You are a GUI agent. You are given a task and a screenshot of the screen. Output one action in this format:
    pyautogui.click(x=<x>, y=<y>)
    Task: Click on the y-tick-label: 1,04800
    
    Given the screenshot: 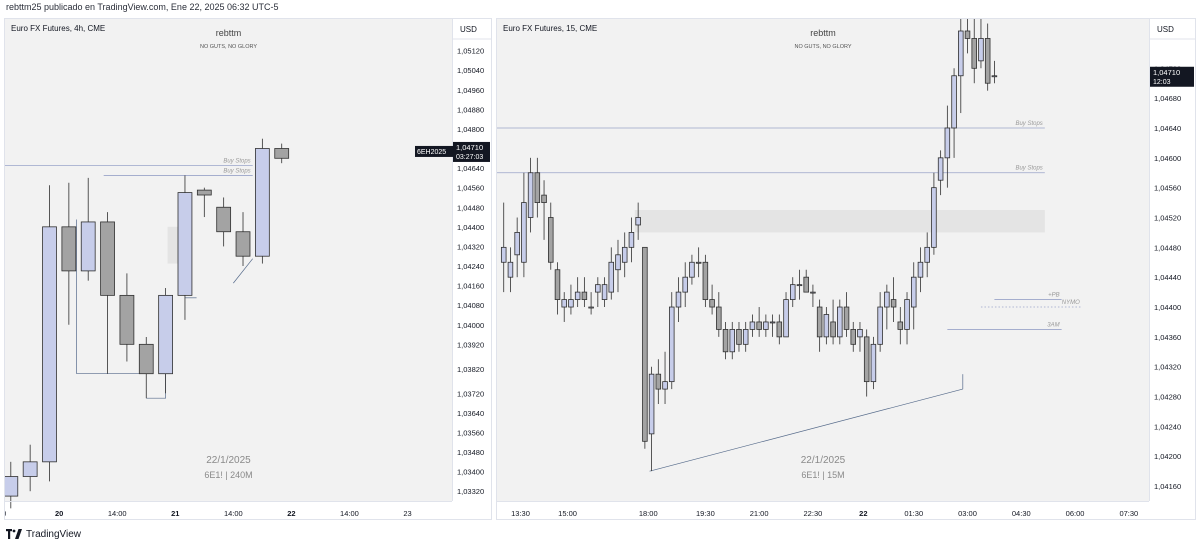 What is the action you would take?
    pyautogui.click(x=470, y=129)
    